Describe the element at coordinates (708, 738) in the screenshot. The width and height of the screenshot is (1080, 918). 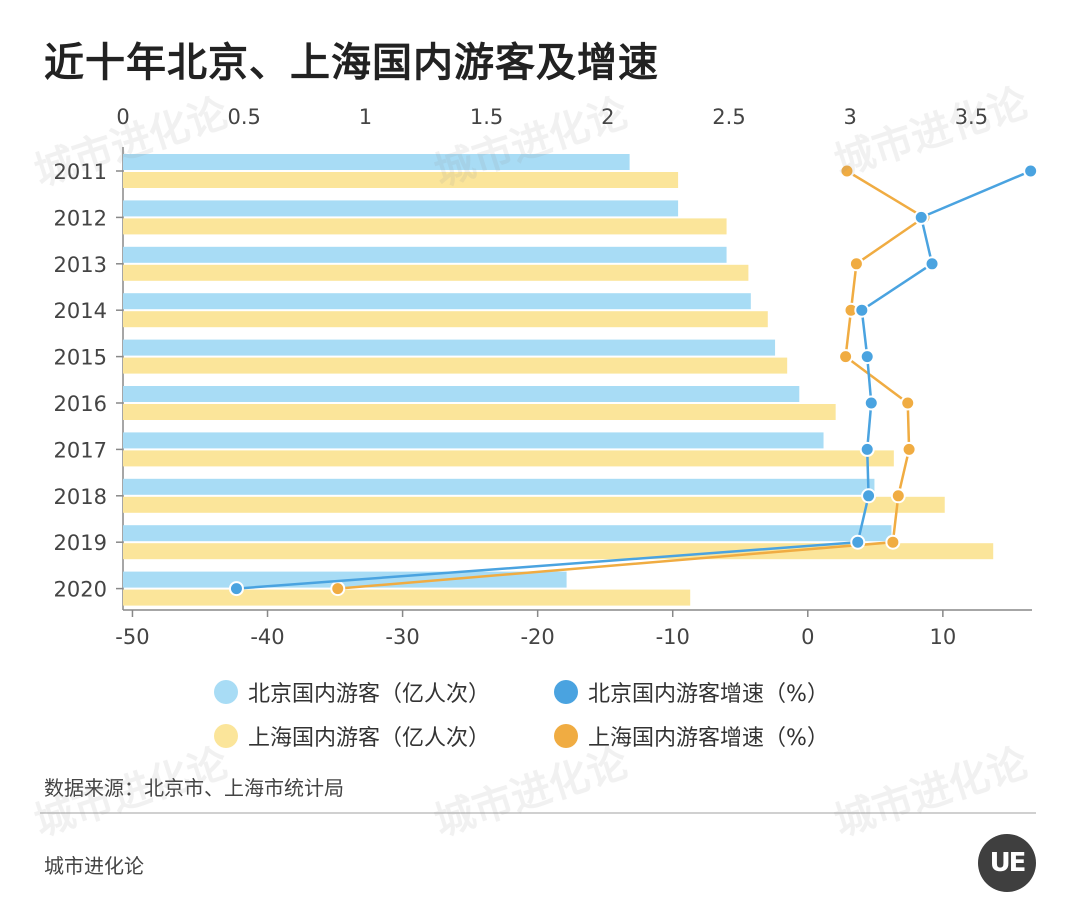
I see `legend-label: 上海国内游客增速（%）` at that location.